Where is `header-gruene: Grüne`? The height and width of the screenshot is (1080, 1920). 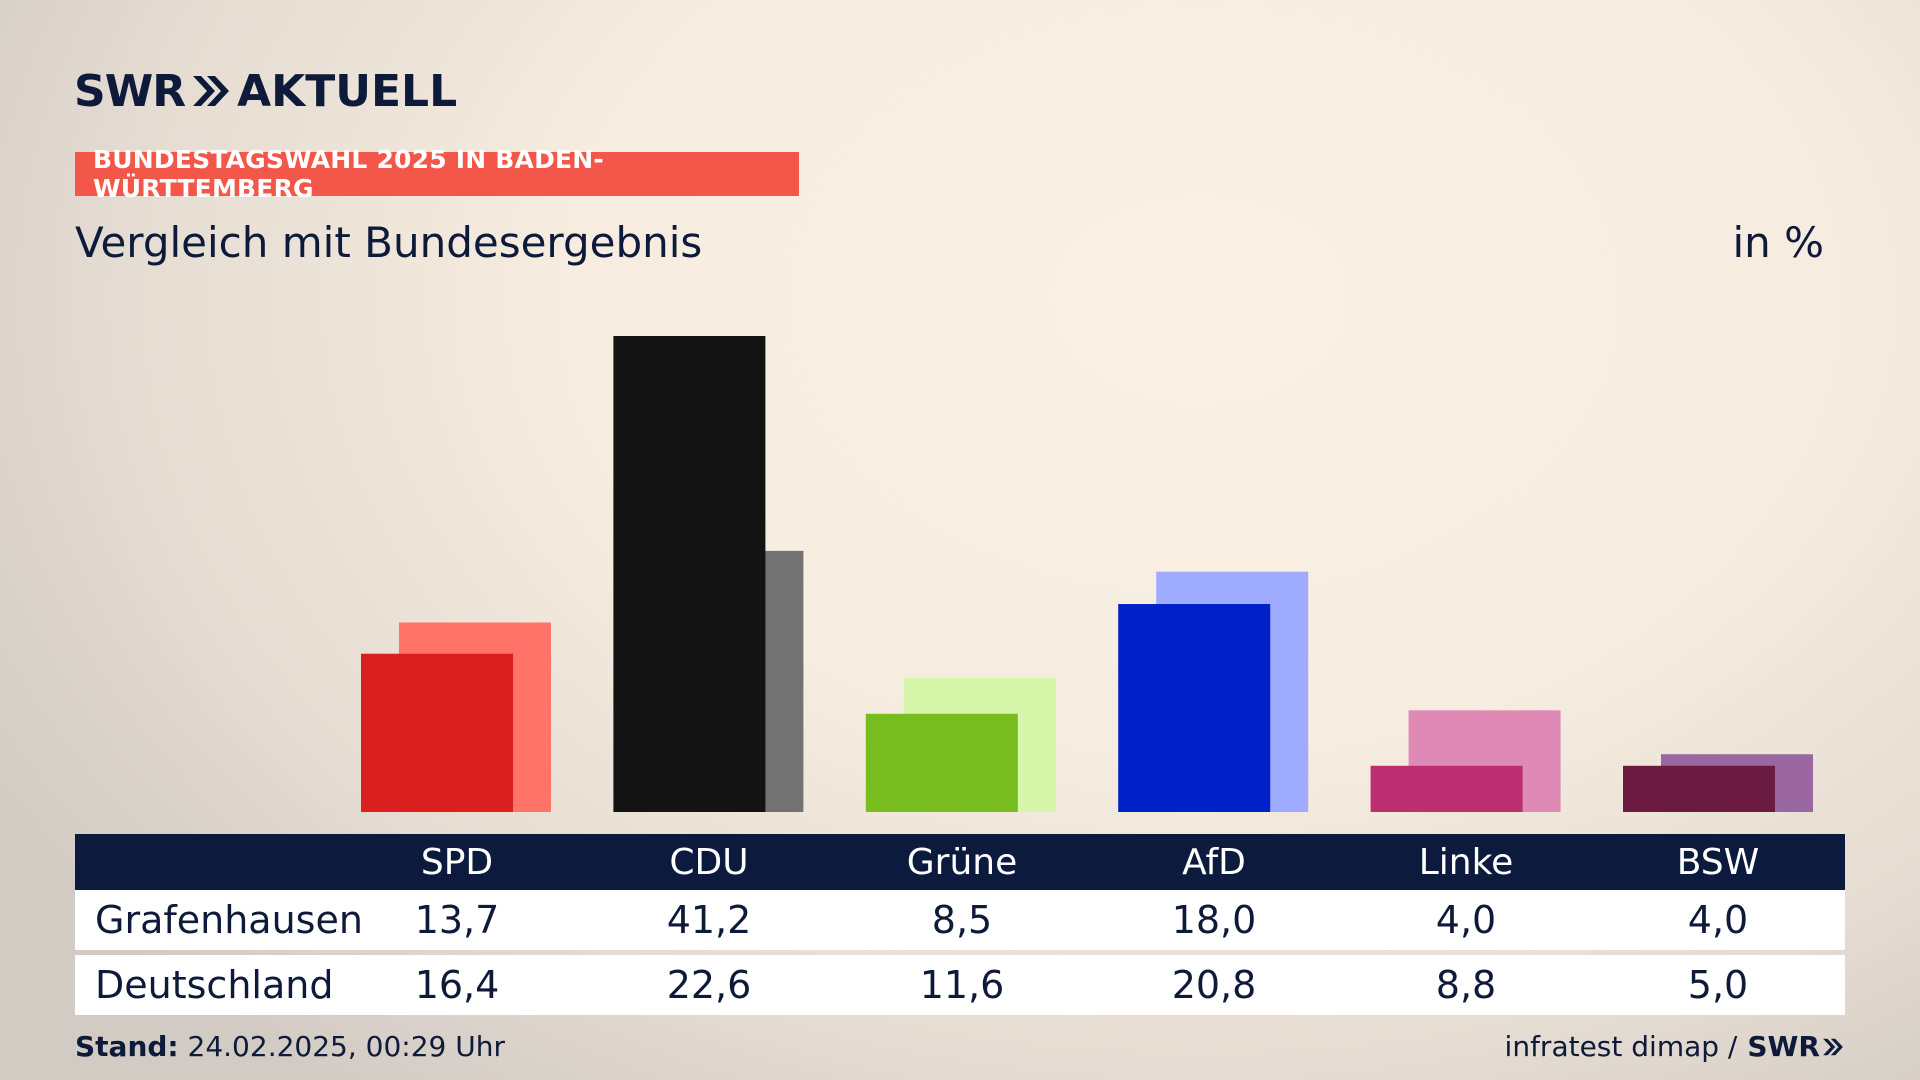
header-gruene: Grüne is located at coordinates (962, 862).